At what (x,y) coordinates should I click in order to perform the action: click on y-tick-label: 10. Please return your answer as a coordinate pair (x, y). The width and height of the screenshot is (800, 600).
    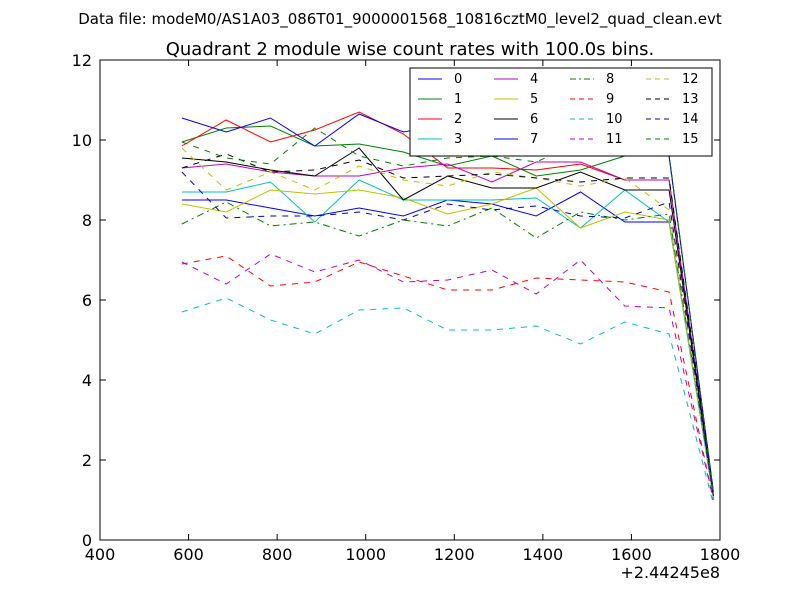
    Looking at the image, I should click on (82, 140).